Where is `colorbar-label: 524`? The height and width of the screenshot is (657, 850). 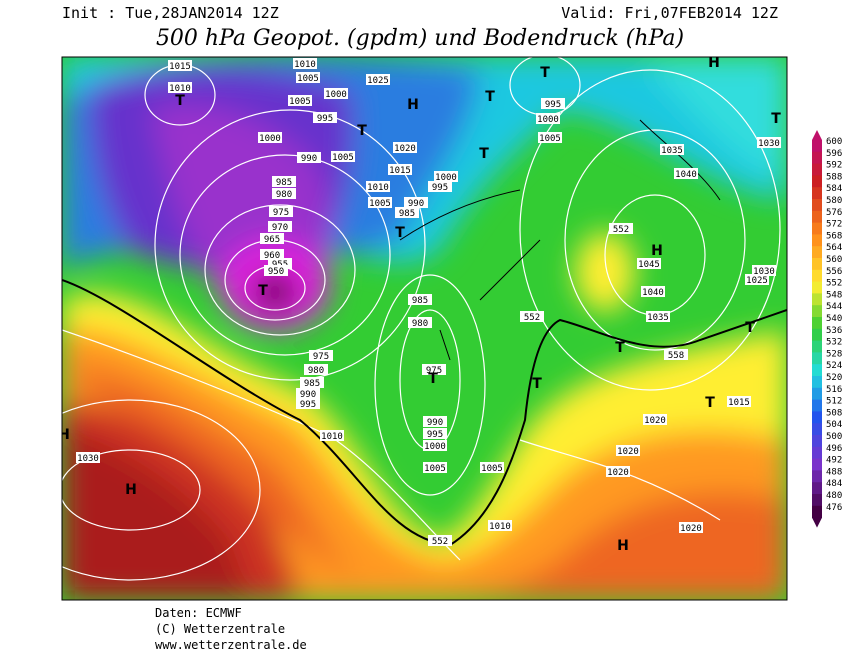
colorbar-label: 524 is located at coordinates (834, 366).